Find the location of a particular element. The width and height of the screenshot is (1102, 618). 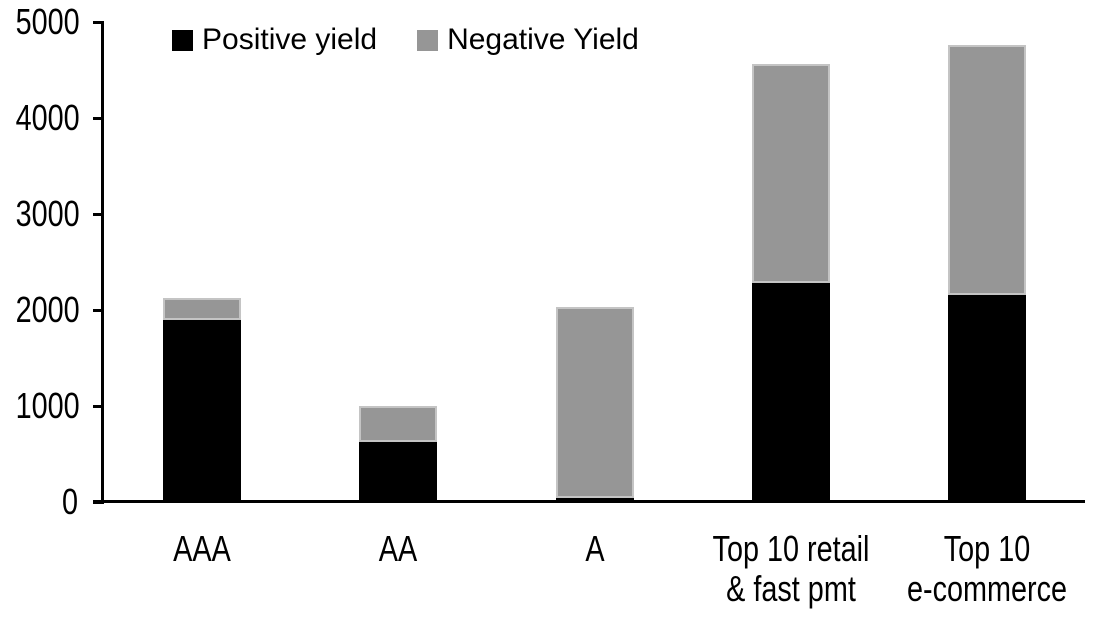

y-tick-label-2000: 2000 is located at coordinates (47, 309).